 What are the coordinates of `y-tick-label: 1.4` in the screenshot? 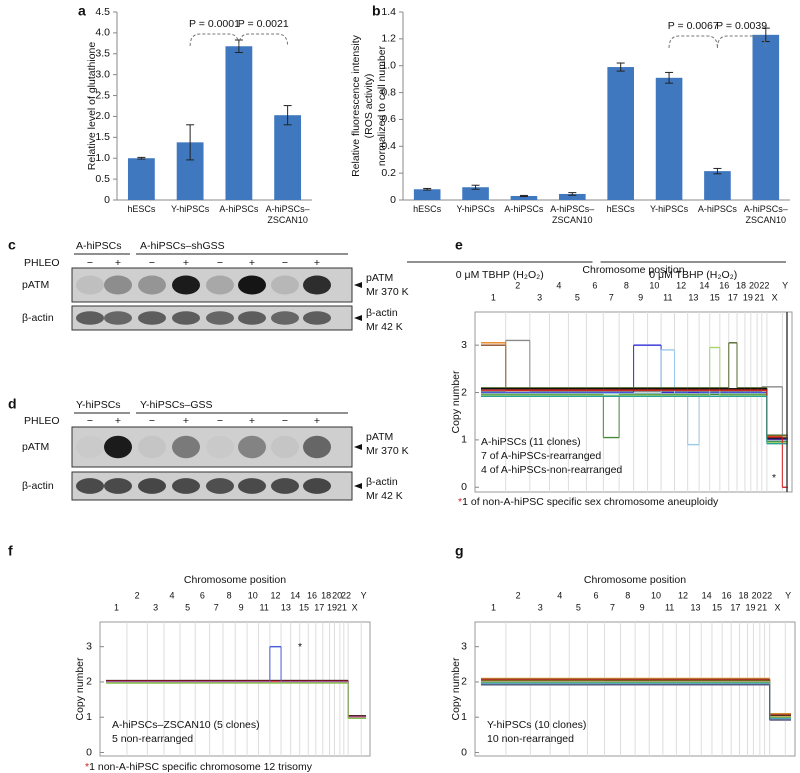 It's located at (388, 12).